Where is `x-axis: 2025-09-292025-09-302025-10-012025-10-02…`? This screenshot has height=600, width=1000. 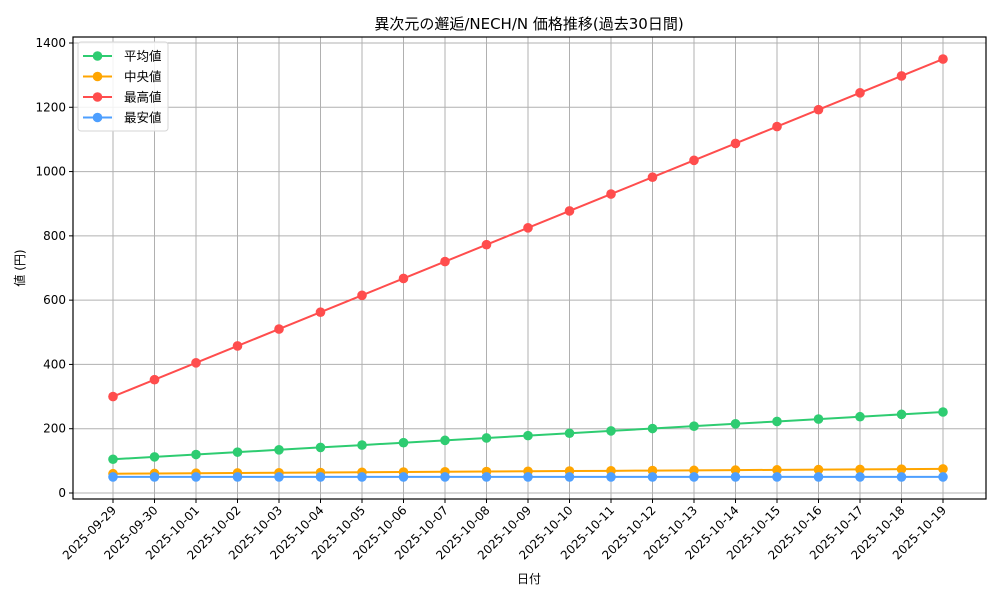 x-axis: 2025-09-292025-09-302025-10-012025-10-02… is located at coordinates (504, 530).